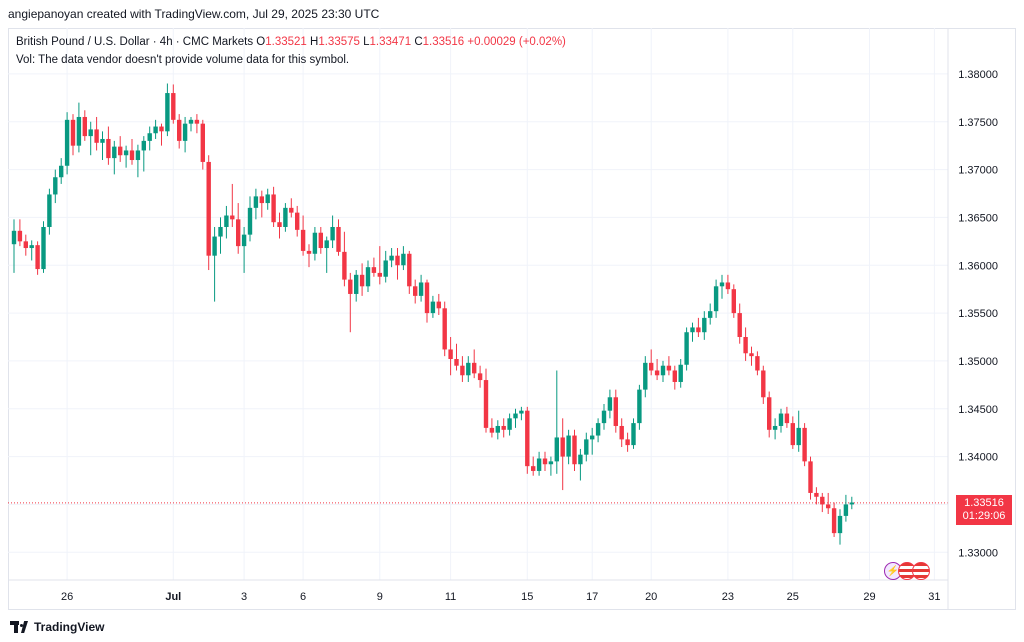 The width and height of the screenshot is (1024, 642). Describe the element at coordinates (978, 362) in the screenshot. I see `y-tick-label: 1.35000` at that location.